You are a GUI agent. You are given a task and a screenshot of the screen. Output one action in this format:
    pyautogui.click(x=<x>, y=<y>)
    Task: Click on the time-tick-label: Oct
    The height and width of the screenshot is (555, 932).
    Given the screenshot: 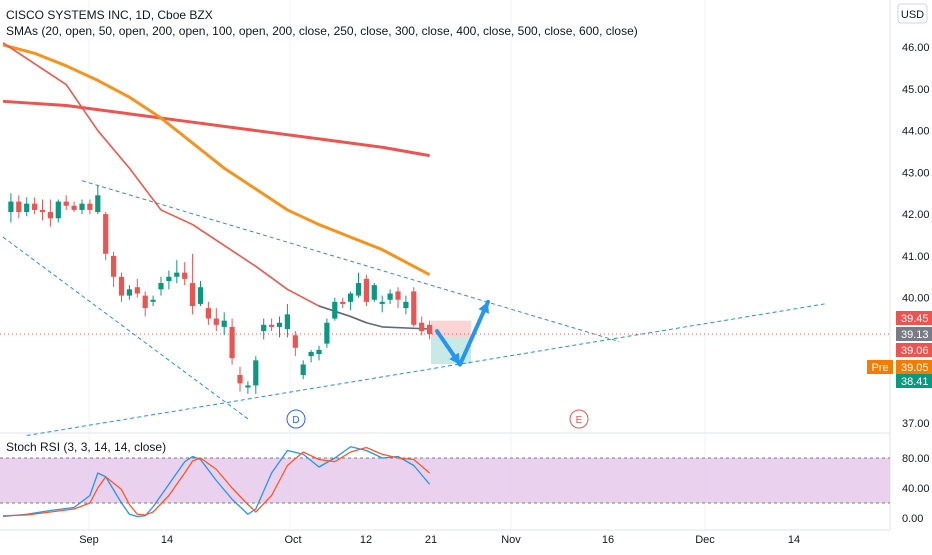 What is the action you would take?
    pyautogui.click(x=292, y=540)
    